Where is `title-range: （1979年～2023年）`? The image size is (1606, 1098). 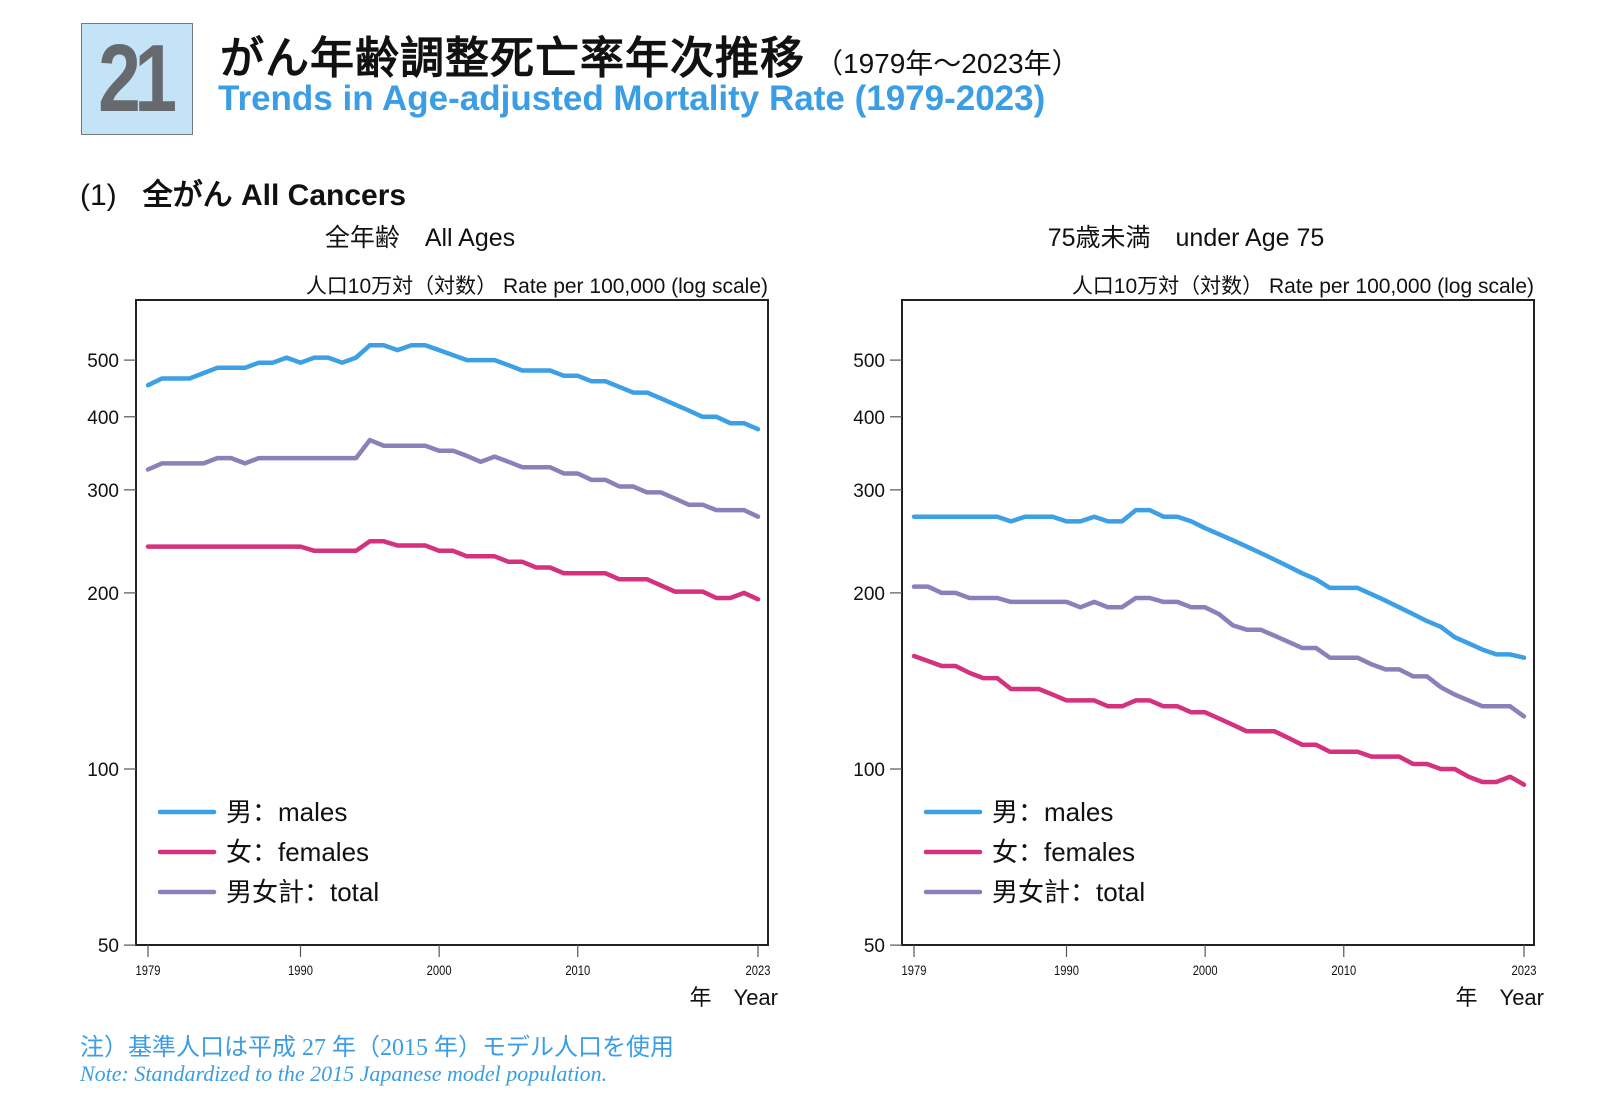 title-range: （1979年～2023年） is located at coordinates (947, 63).